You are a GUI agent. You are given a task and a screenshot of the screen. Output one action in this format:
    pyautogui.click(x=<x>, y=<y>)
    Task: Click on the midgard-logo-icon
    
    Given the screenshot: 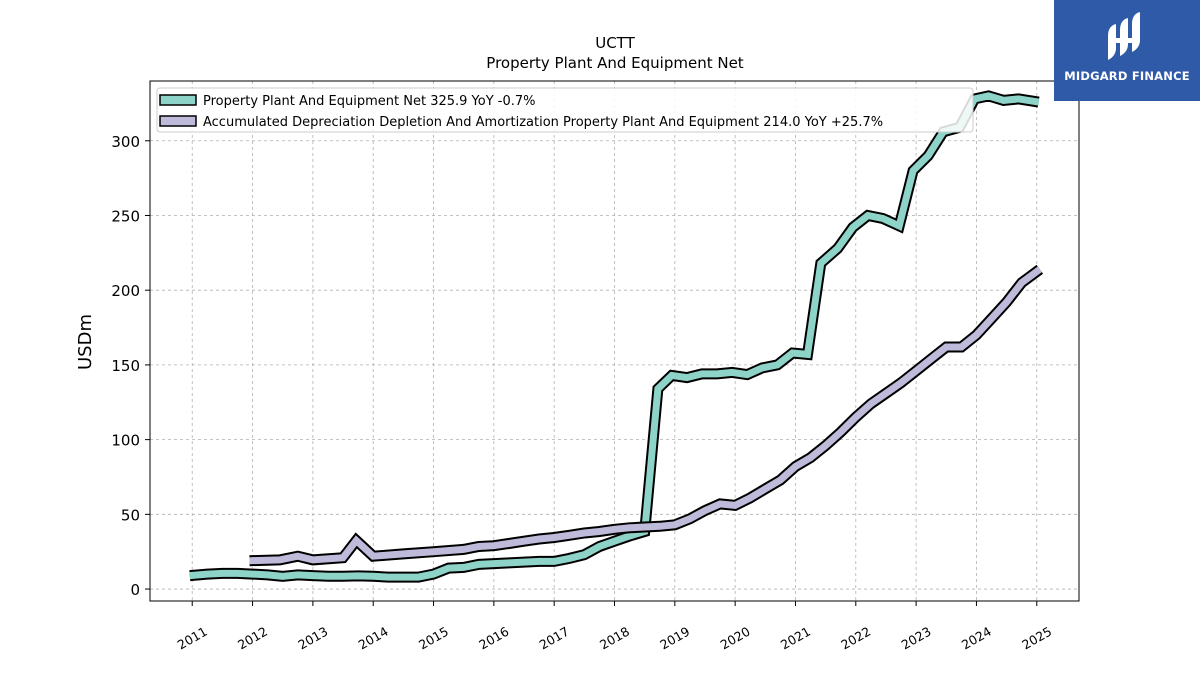 What is the action you would take?
    pyautogui.click(x=1124, y=36)
    